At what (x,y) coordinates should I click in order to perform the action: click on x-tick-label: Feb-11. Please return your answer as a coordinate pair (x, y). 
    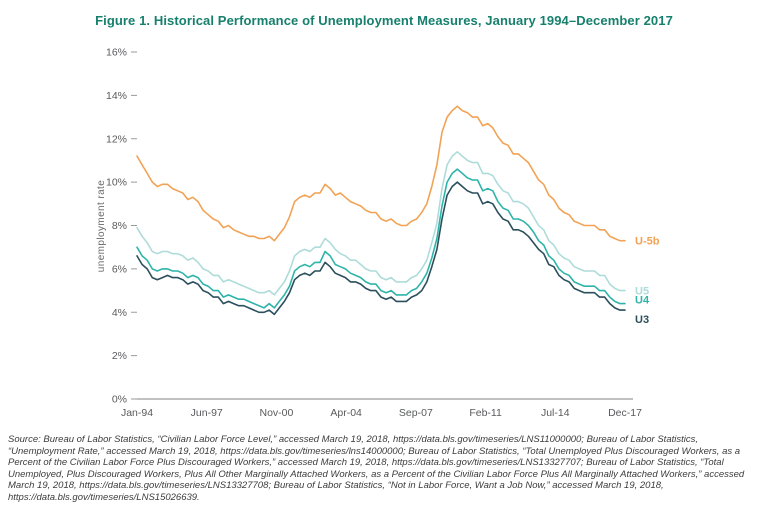
    Looking at the image, I should click on (485, 413).